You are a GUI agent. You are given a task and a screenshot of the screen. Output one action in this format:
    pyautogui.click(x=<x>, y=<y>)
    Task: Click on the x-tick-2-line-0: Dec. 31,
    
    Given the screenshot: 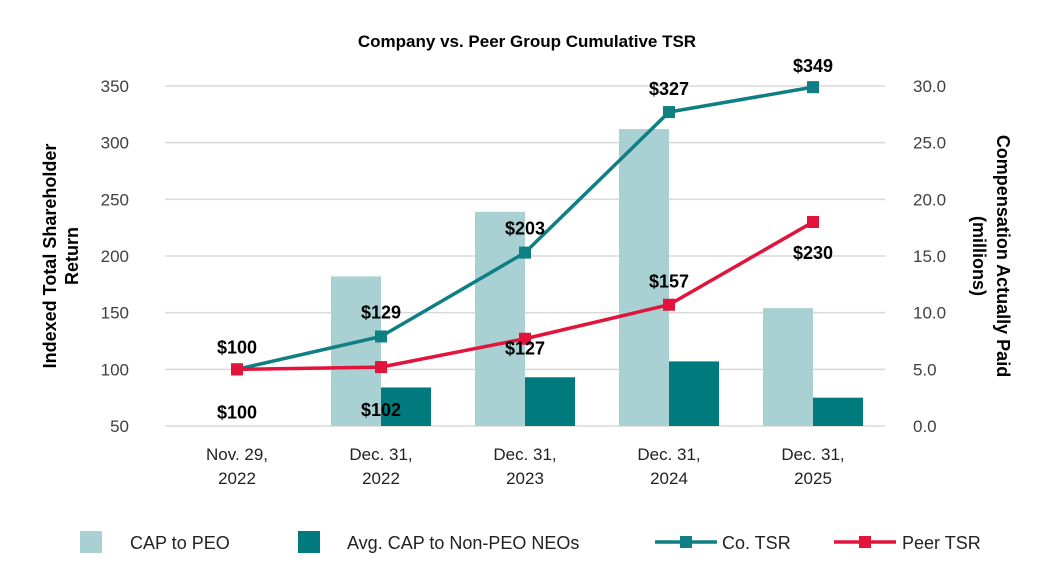 What is the action you would take?
    pyautogui.click(x=524, y=454)
    